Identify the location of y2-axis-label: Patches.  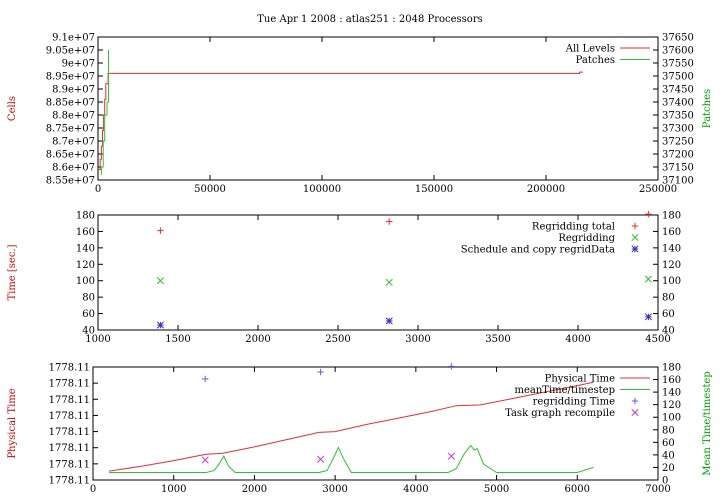
(707, 108).